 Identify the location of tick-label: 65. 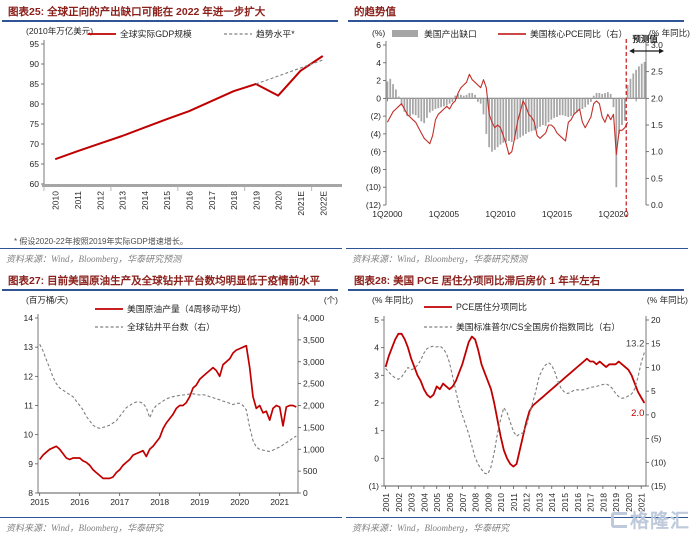
(35, 164).